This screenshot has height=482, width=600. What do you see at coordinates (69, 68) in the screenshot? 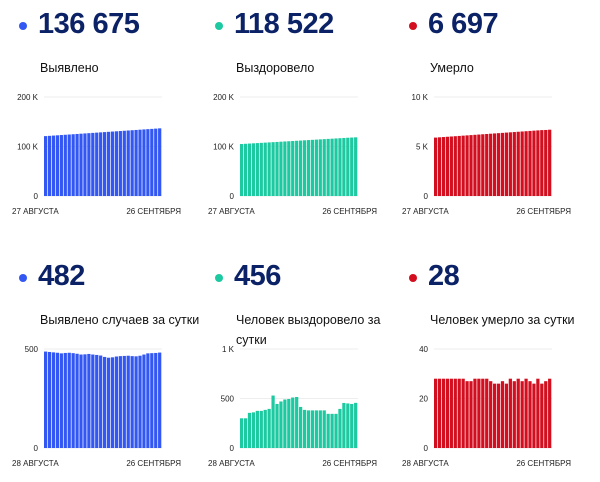
I see `stat-label: Выявлено` at bounding box center [69, 68].